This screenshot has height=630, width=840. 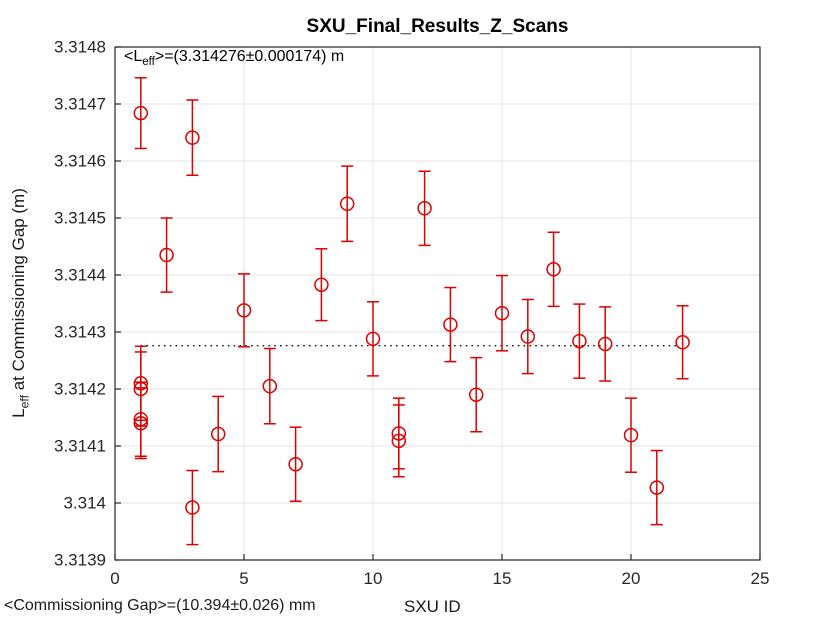 What do you see at coordinates (160, 605) in the screenshot?
I see `commissioning-gap-annotation: <Commissioning Gap>=(10.394±0.026) mm` at bounding box center [160, 605].